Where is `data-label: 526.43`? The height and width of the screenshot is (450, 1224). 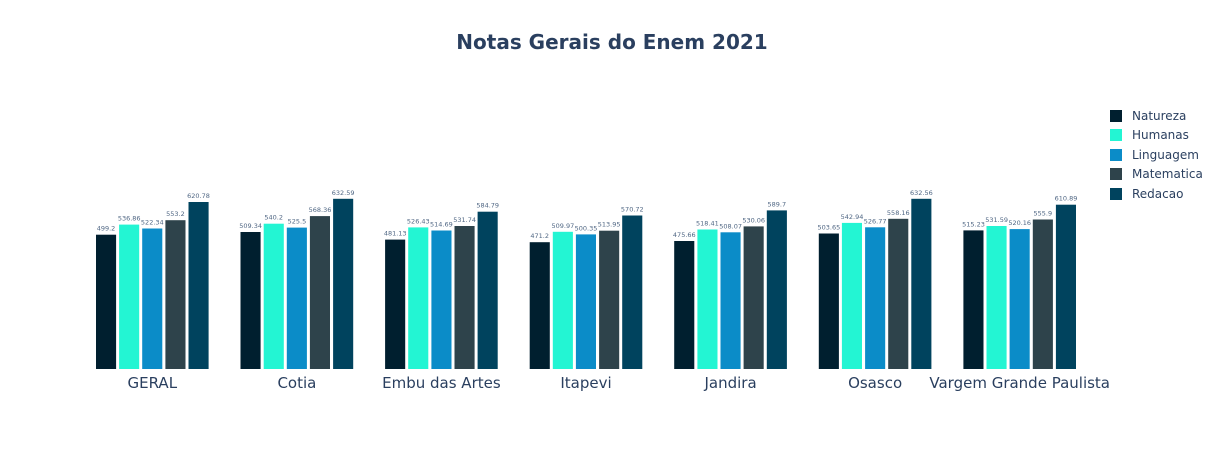 data-label: 526.43 is located at coordinates (418, 221).